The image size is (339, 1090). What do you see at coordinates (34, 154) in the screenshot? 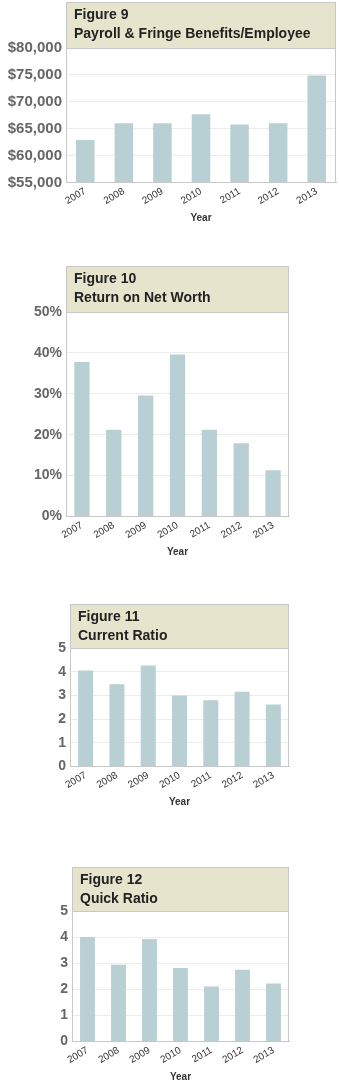
I see `y-tick-label: $60,000` at bounding box center [34, 154].